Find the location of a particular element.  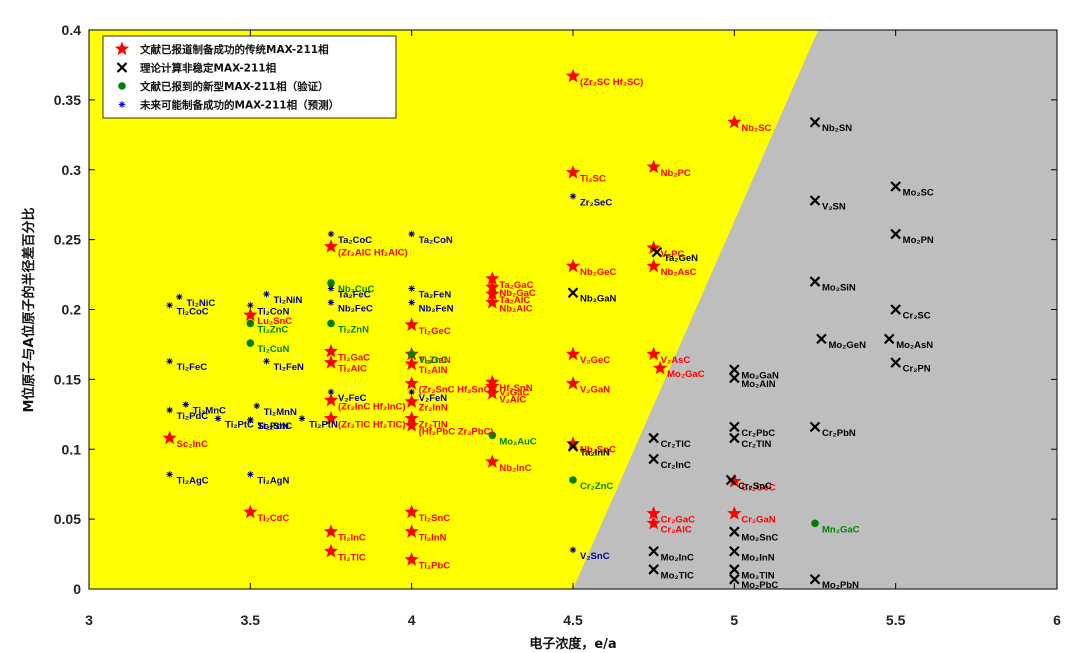

point-label: Ti₂InC is located at coordinates (352, 538).